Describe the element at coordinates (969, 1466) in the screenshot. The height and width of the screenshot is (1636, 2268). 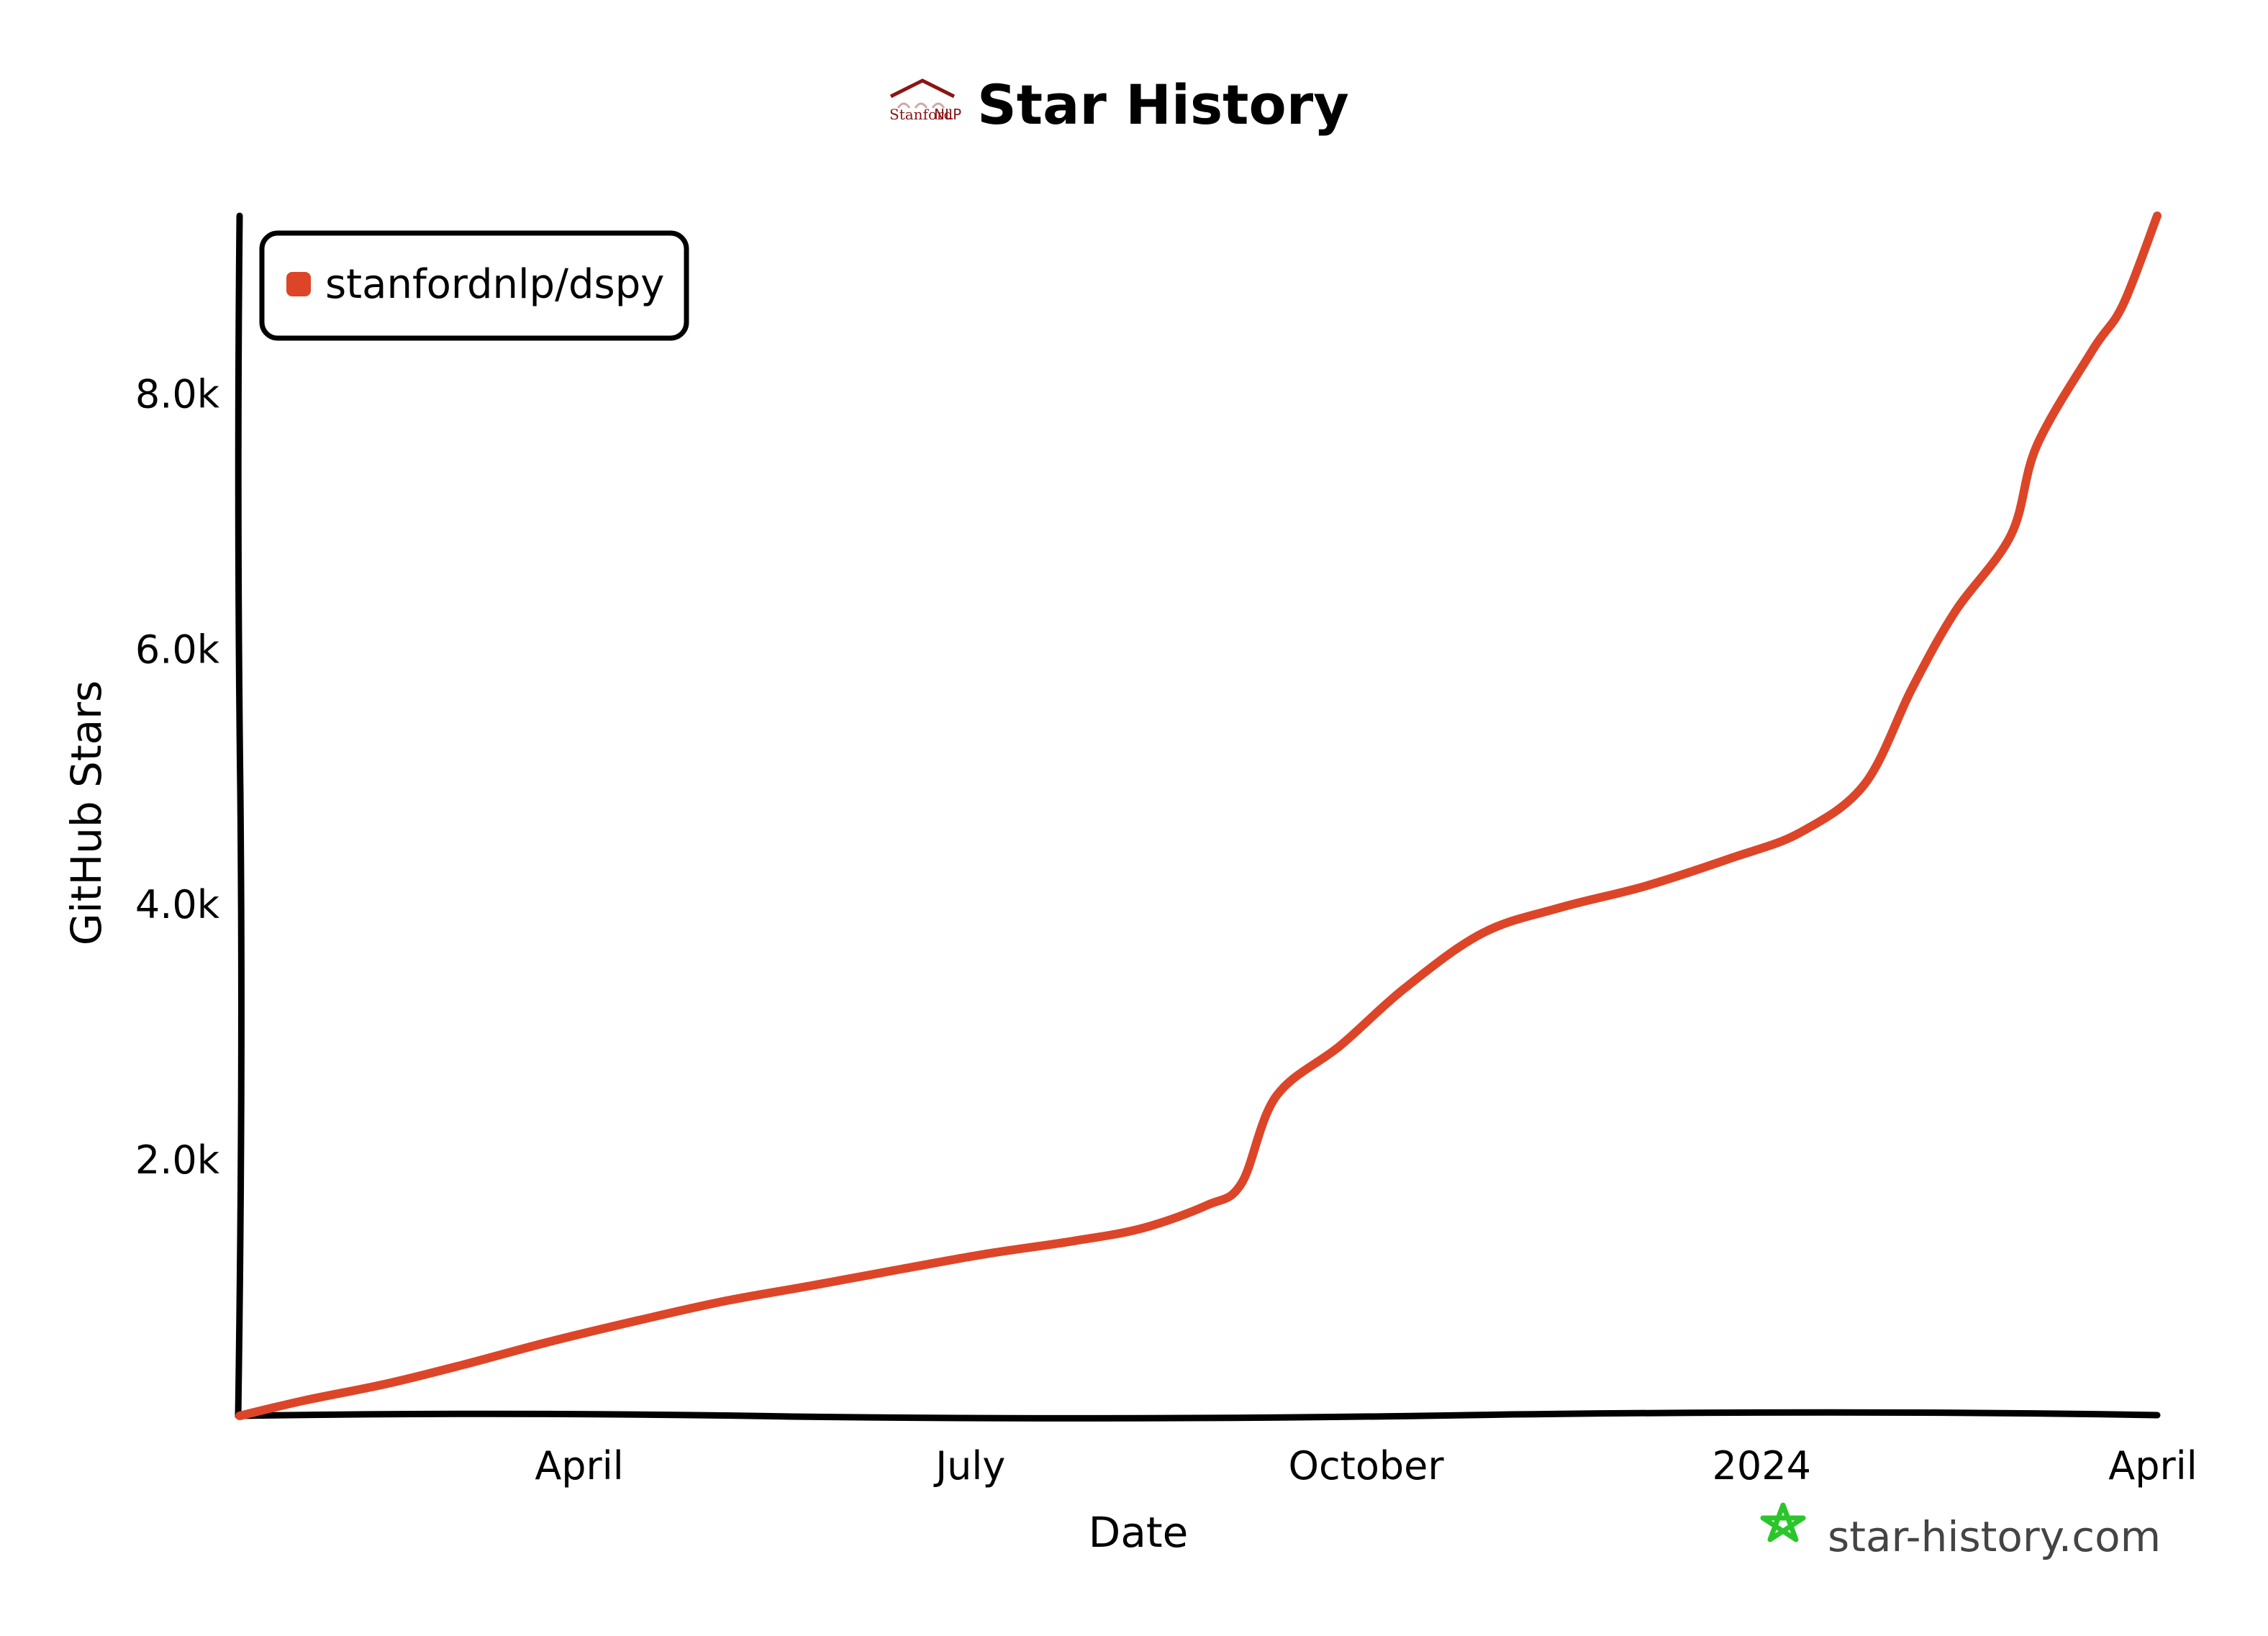
I see `x-tick-label: July` at that location.